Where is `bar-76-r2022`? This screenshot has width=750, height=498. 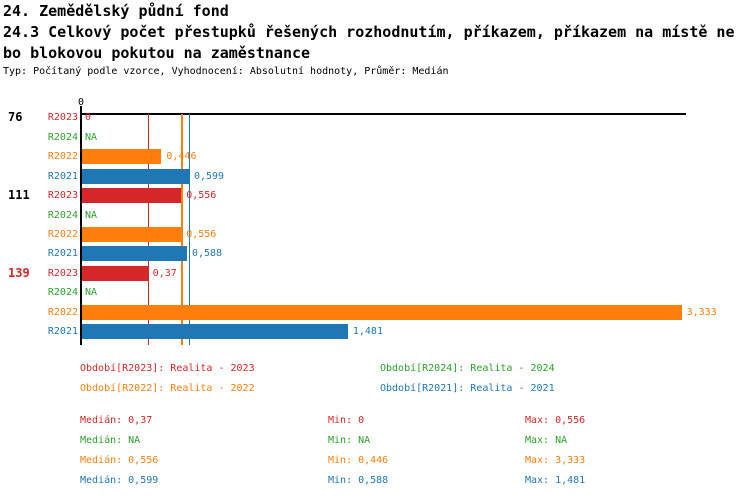
bar-76-r2022 is located at coordinates (122, 157).